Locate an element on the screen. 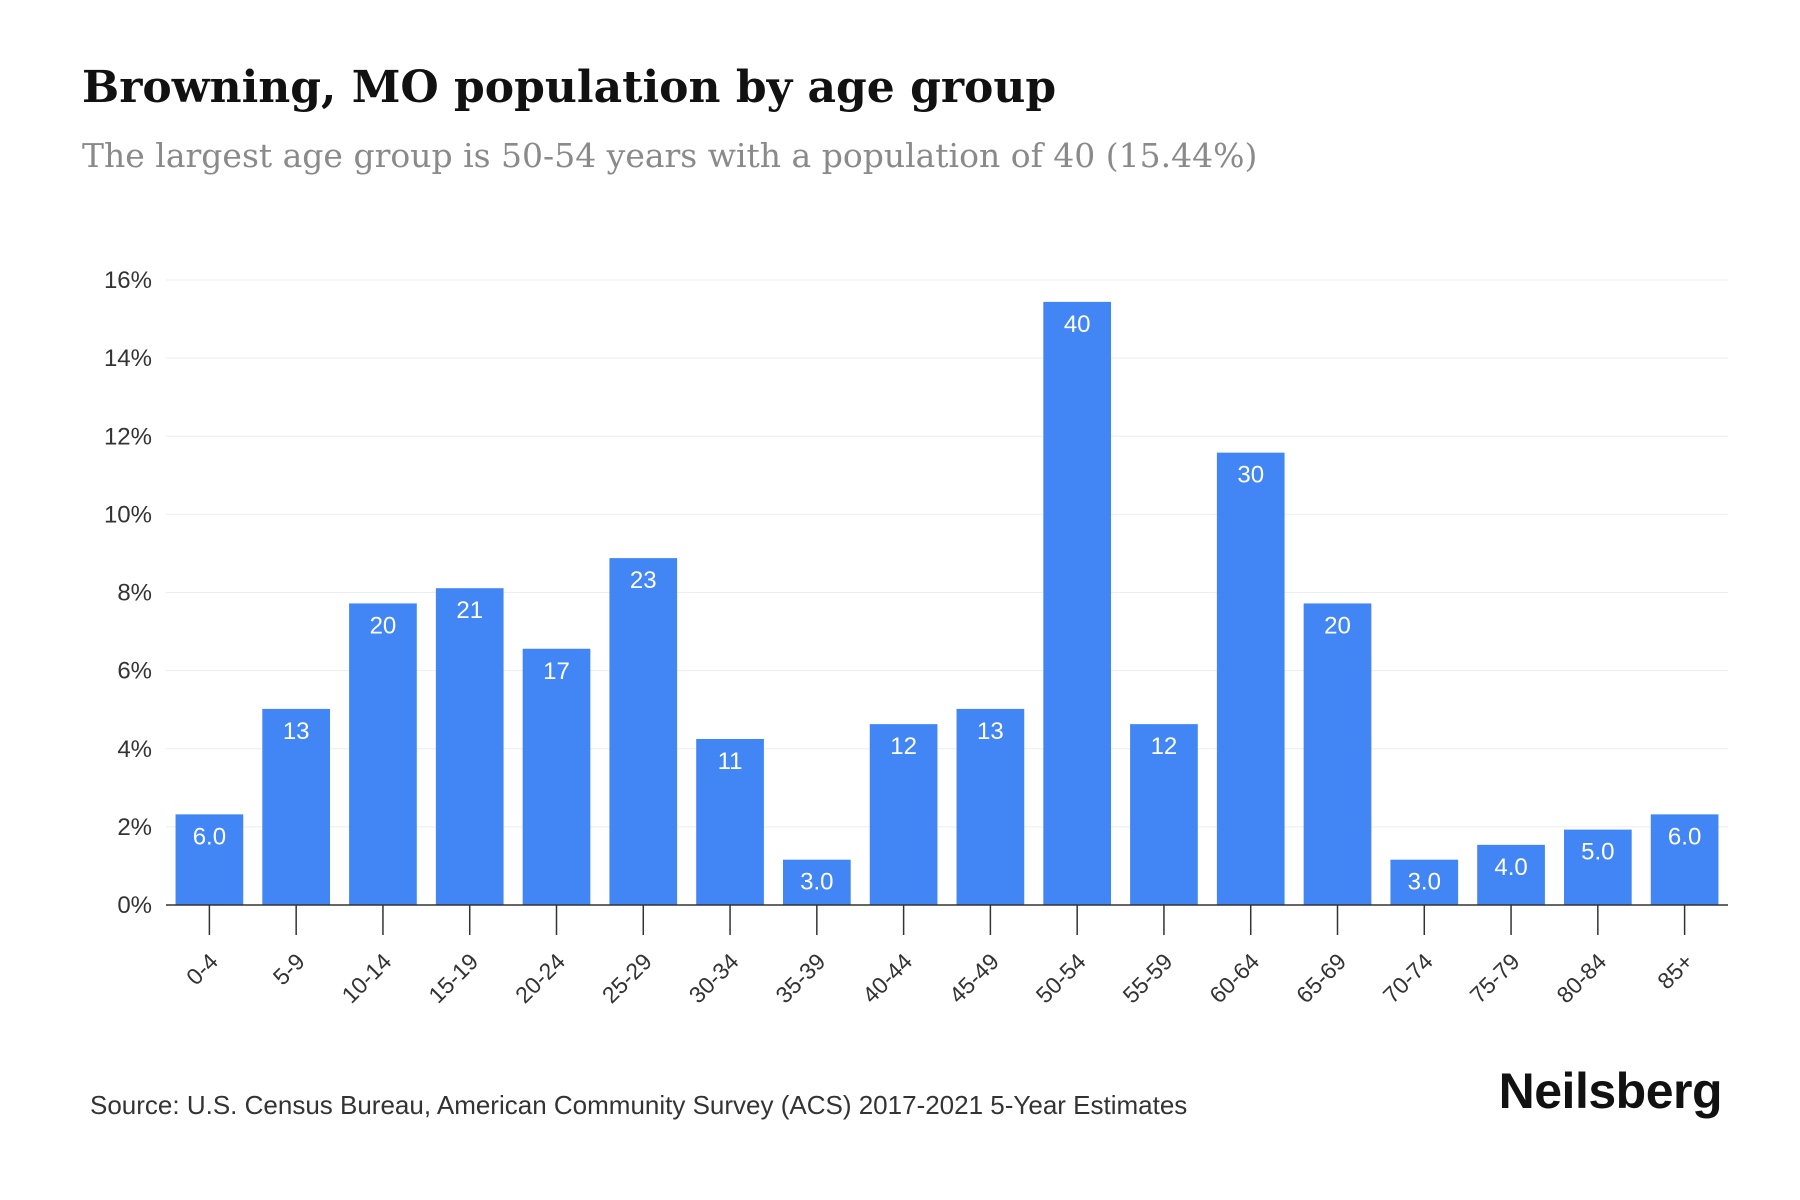 This screenshot has width=1800, height=1200. y-tick-label: 2% is located at coordinates (134, 827).